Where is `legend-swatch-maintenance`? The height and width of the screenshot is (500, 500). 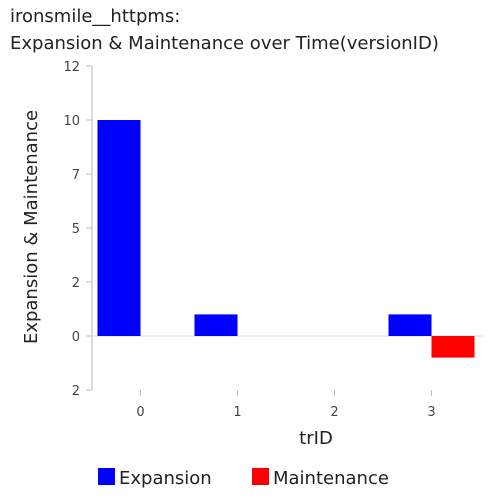 legend-swatch-maintenance is located at coordinates (260, 476).